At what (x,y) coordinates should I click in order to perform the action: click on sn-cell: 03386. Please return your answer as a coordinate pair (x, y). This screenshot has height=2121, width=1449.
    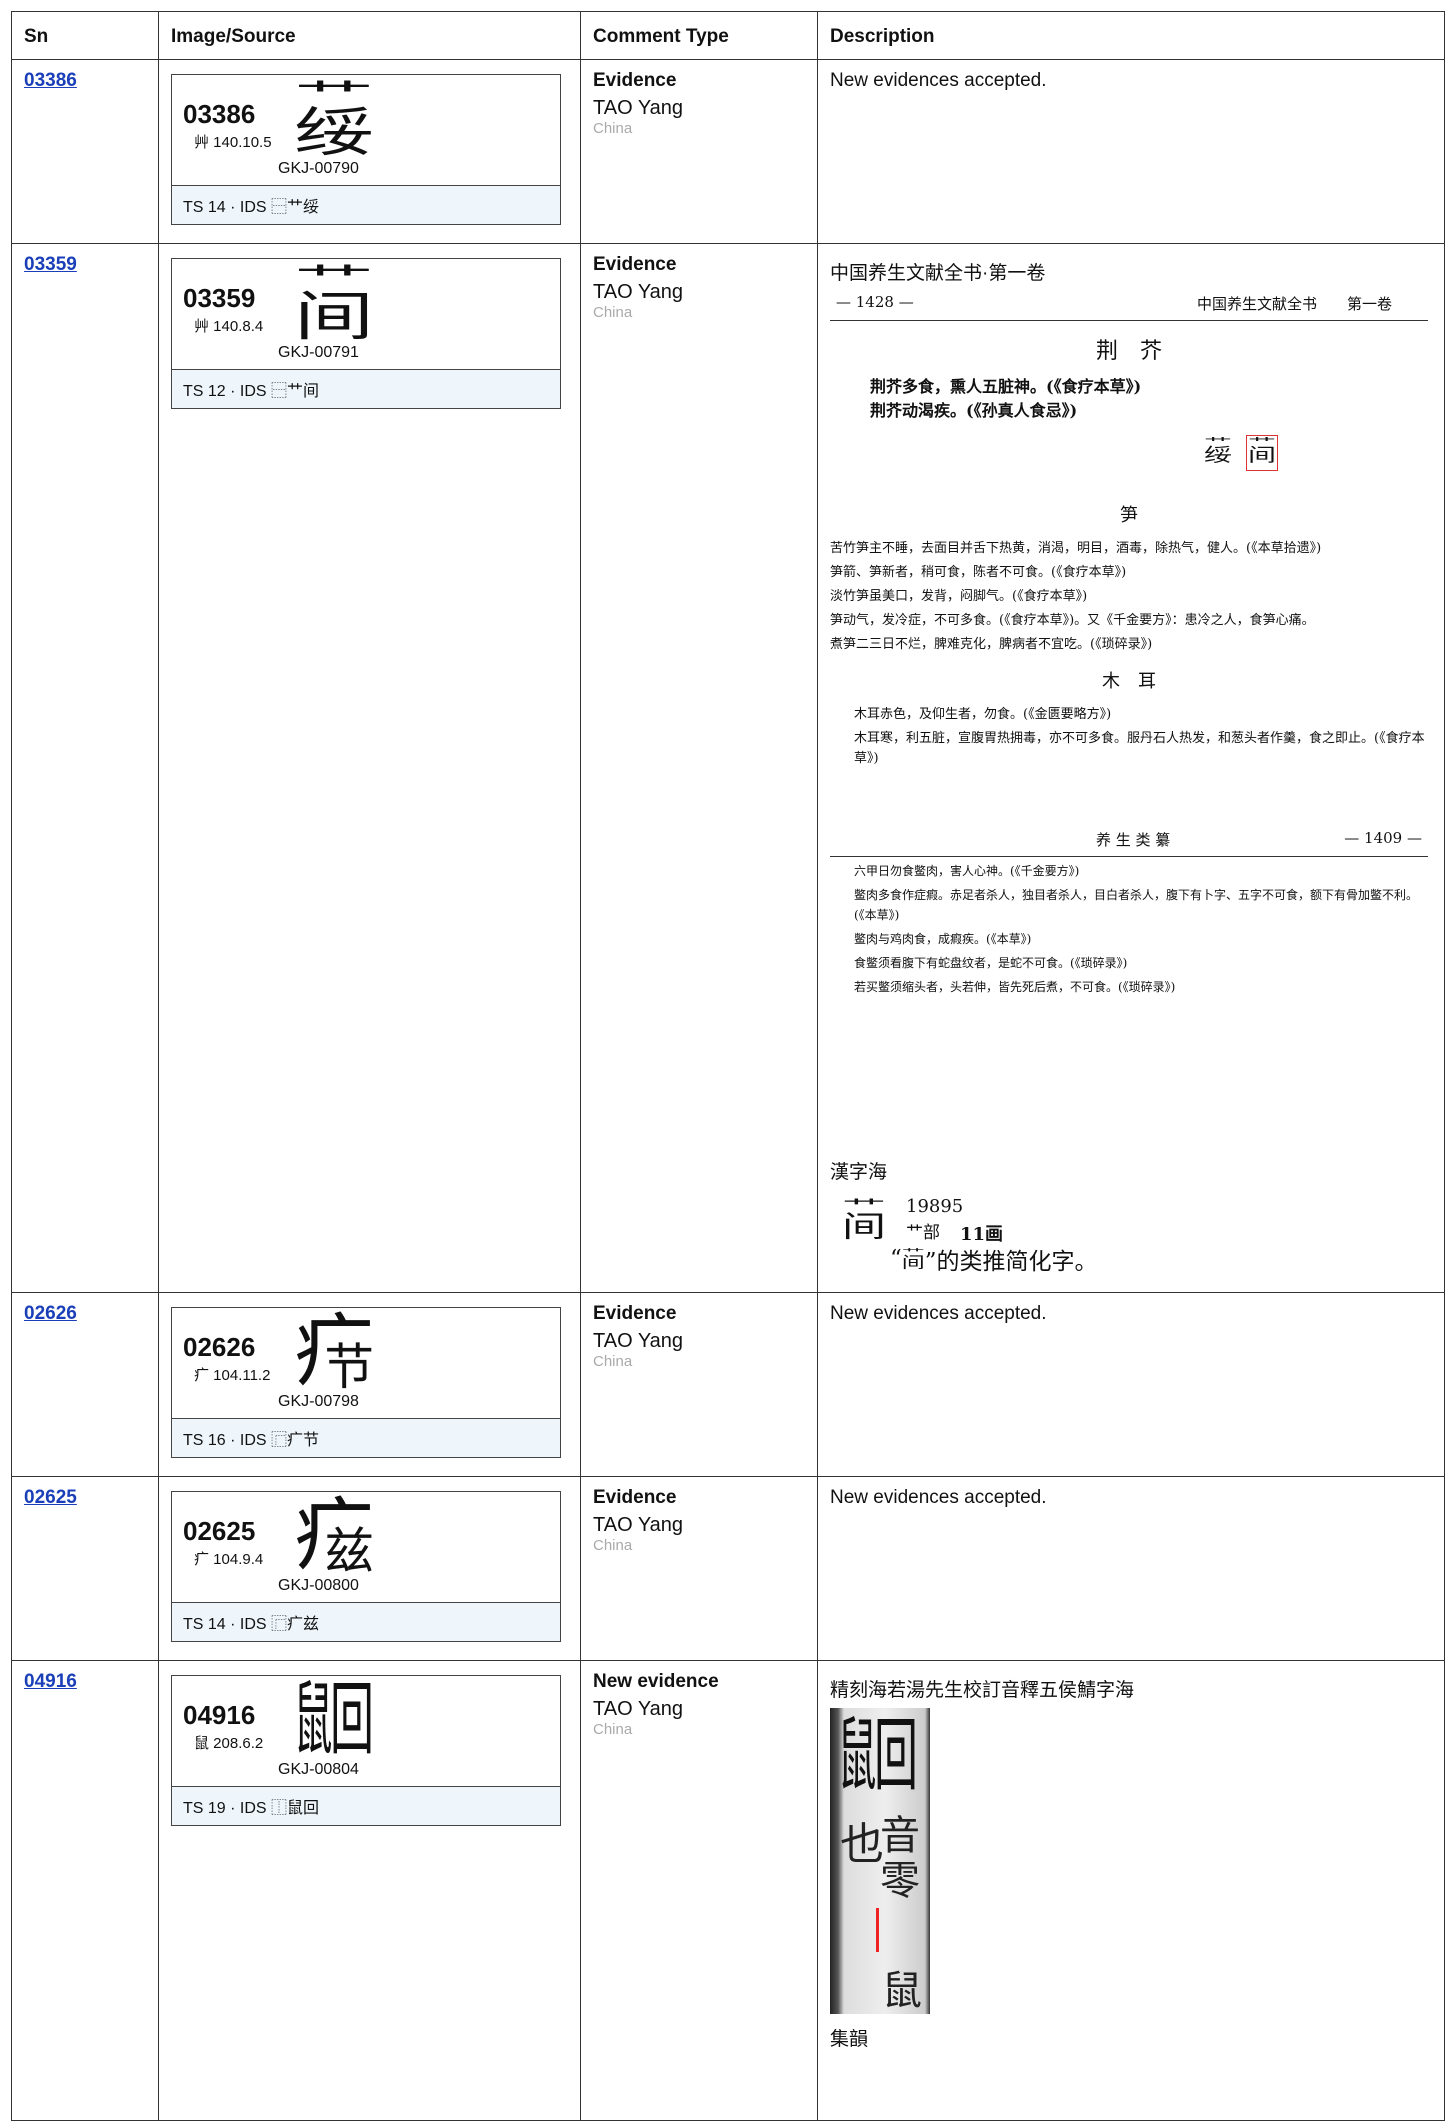
    Looking at the image, I should click on (85, 151).